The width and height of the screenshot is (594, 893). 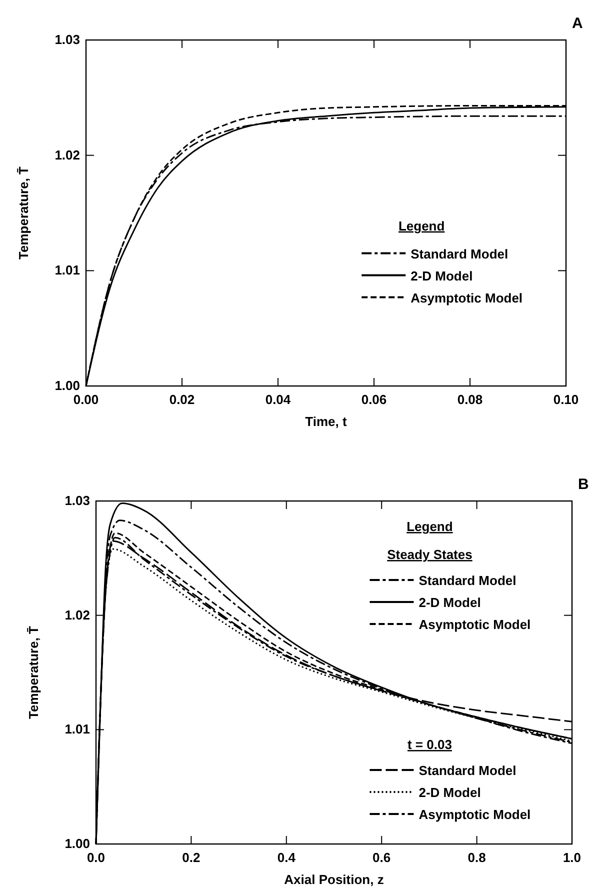 I want to click on x-tick-label: 0.08, so click(x=470, y=399).